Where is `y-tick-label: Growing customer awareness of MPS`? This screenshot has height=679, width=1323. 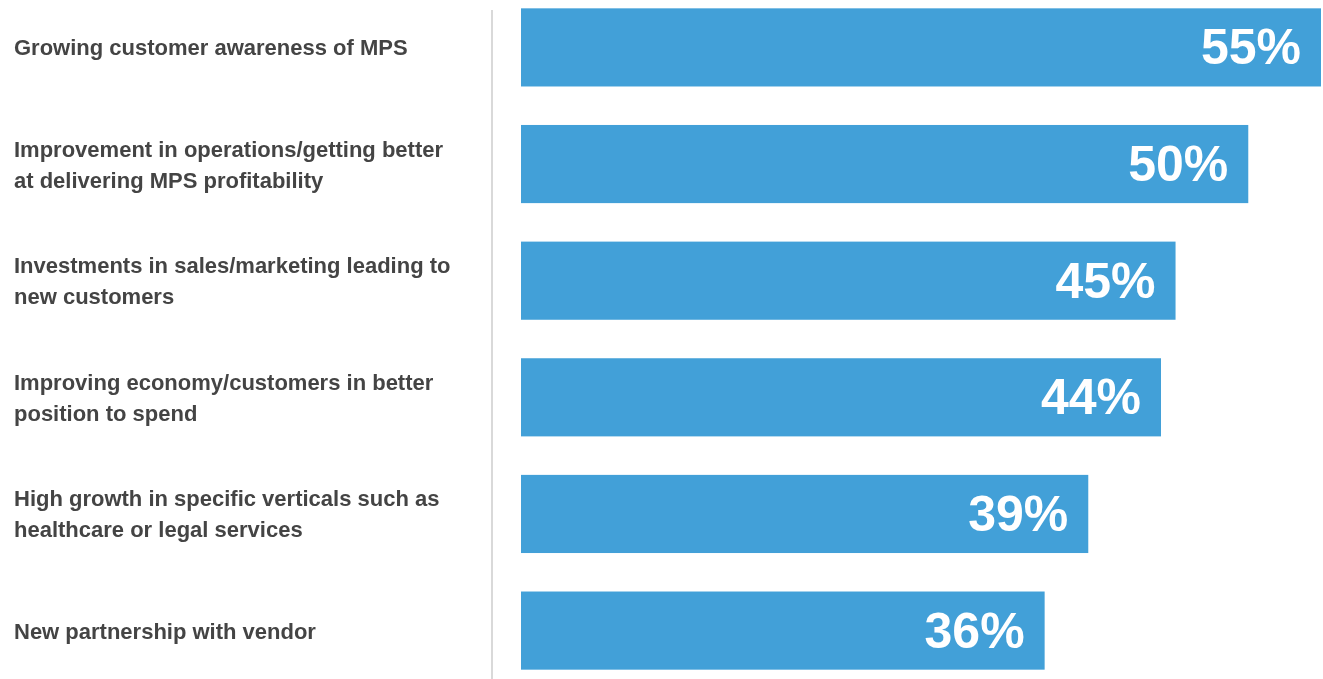
y-tick-label: Growing customer awareness of MPS is located at coordinates (211, 48).